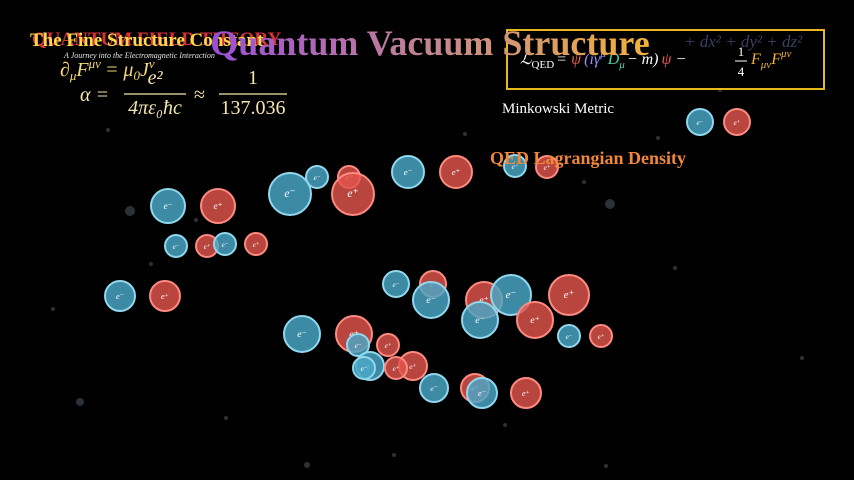 The height and width of the screenshot is (480, 854). What do you see at coordinates (136, 75) in the screenshot?
I see `eq-part: 0` at bounding box center [136, 75].